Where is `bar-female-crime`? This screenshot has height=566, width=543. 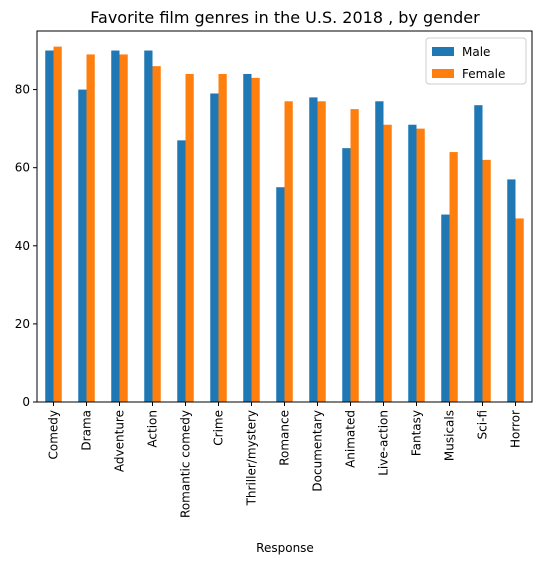 bar-female-crime is located at coordinates (222, 238).